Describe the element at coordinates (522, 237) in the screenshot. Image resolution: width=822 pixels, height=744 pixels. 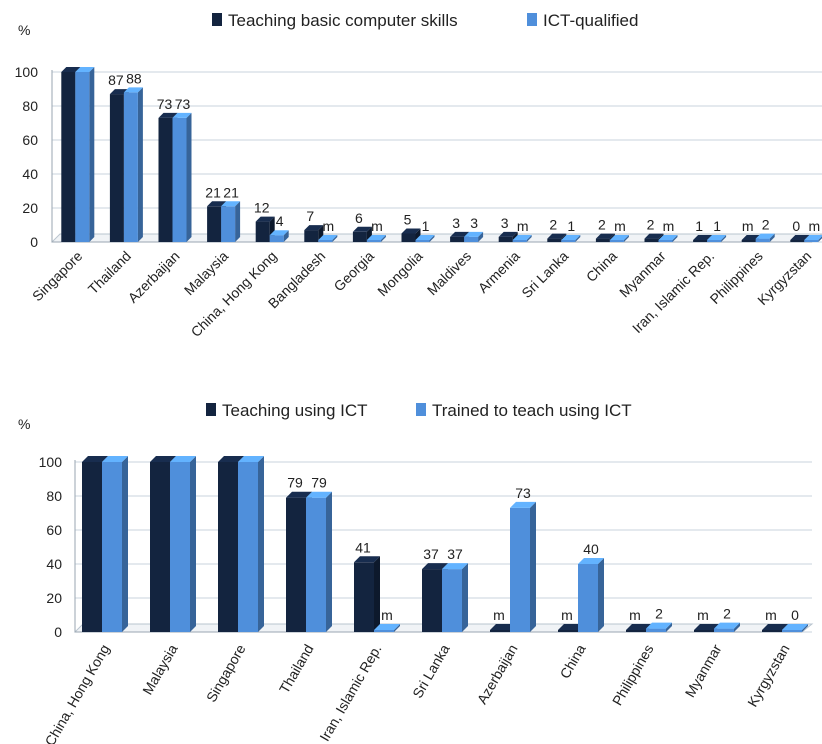
I see `bar-top-armenia-s2` at that location.